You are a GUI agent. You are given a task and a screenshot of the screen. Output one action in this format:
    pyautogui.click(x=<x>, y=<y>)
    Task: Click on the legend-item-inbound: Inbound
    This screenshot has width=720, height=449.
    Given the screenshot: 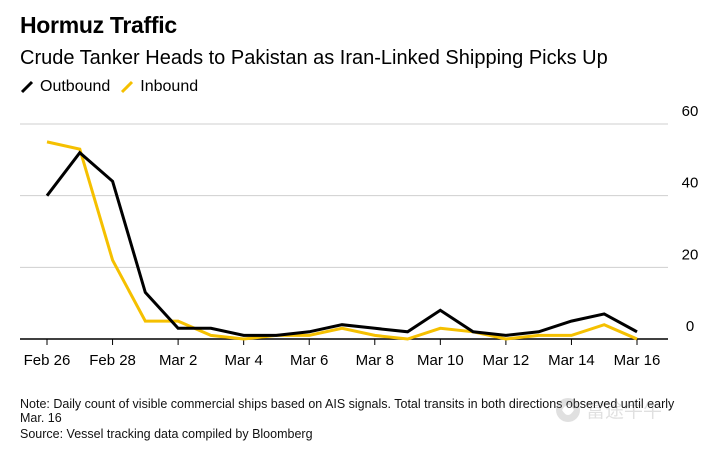 What is the action you would take?
    pyautogui.click(x=159, y=87)
    